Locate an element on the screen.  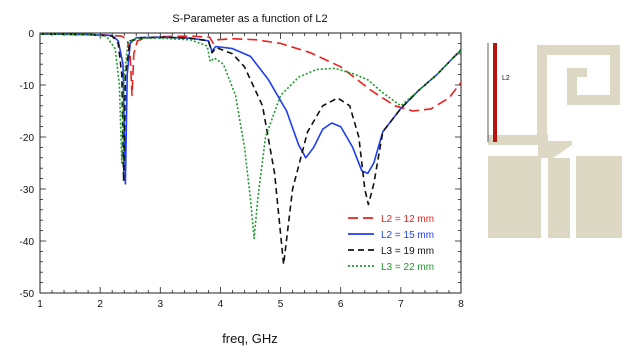
antenna-inset: L2 is located at coordinates (554, 140).